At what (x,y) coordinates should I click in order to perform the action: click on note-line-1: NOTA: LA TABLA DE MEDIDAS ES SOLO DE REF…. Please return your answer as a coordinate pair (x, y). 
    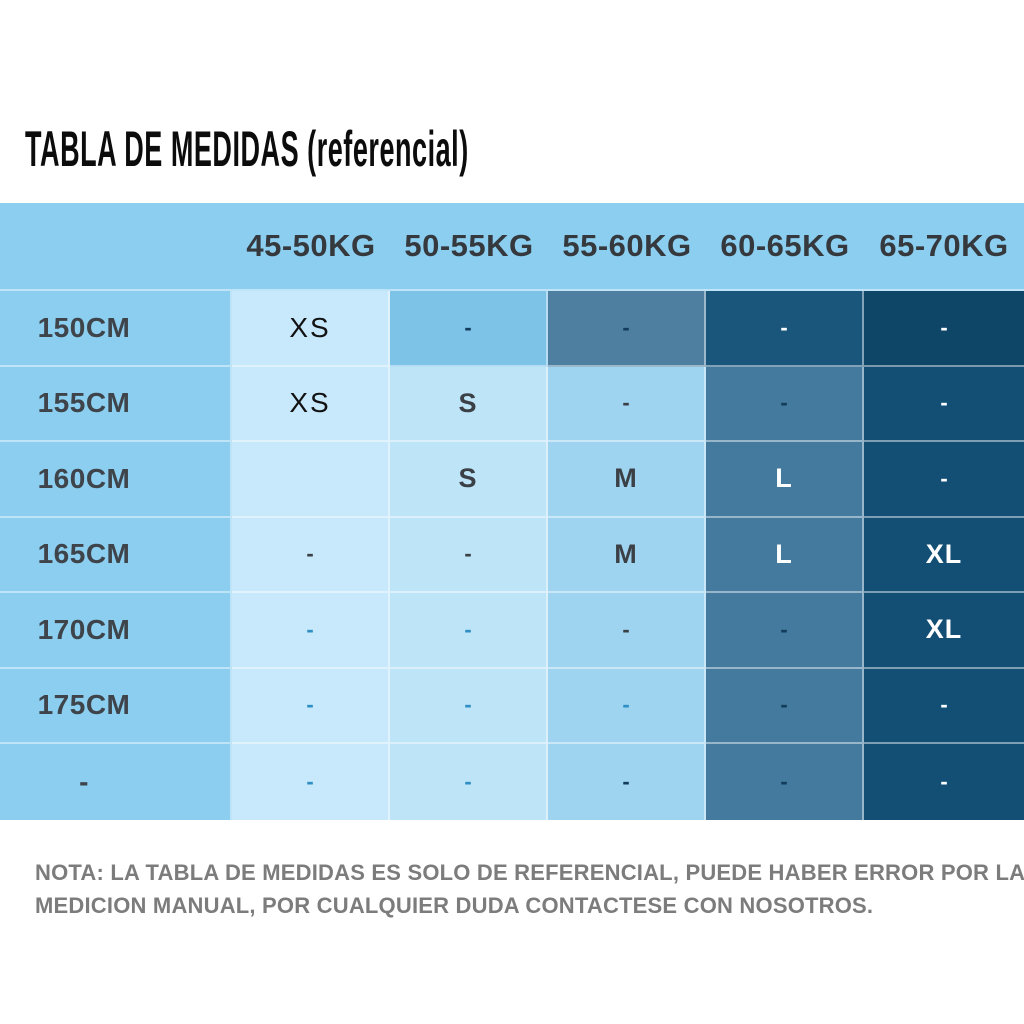
    Looking at the image, I should click on (529, 872).